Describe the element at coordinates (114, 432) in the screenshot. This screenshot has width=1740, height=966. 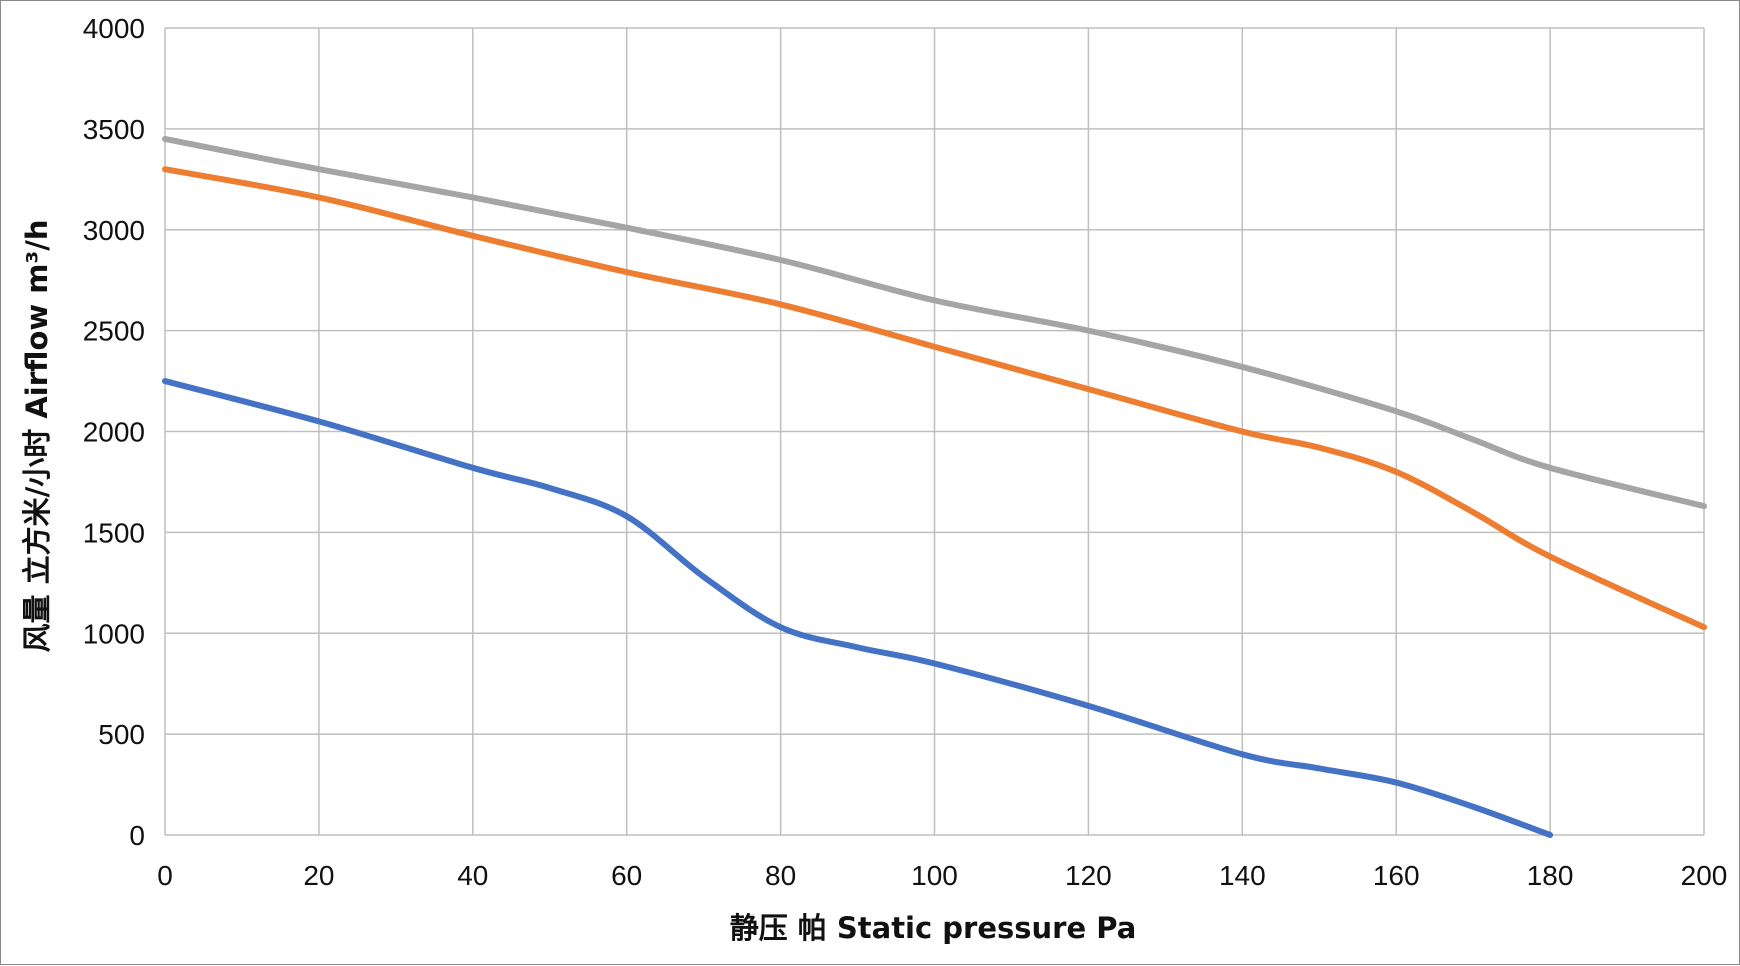
I see `y-tick-label: 2000` at that location.